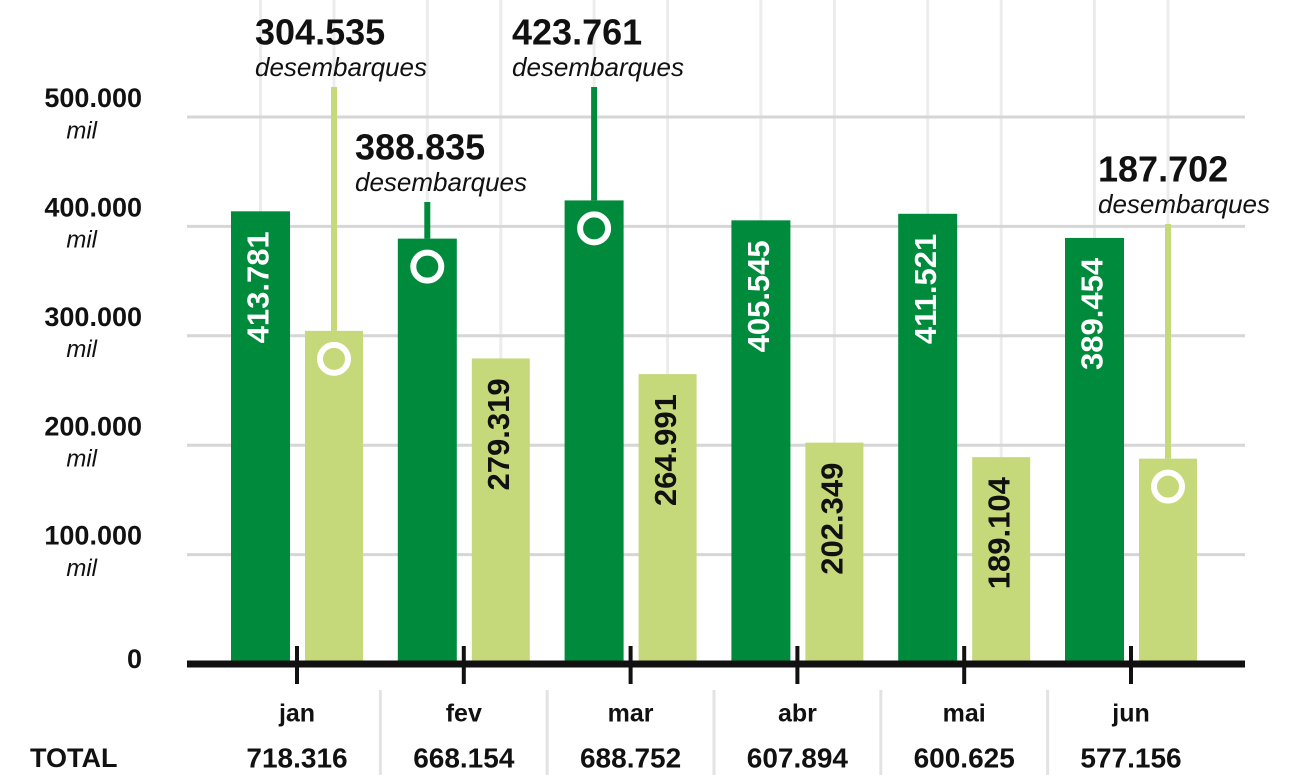  Describe the element at coordinates (296, 714) in the screenshot. I see `x-tick-label: jan` at that location.